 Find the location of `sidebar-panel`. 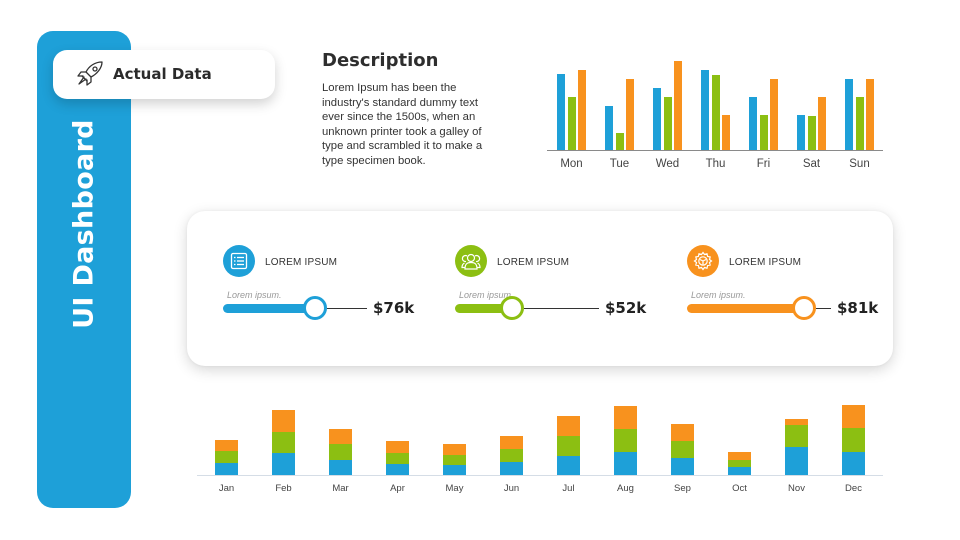

sidebar-panel is located at coordinates (84, 269).